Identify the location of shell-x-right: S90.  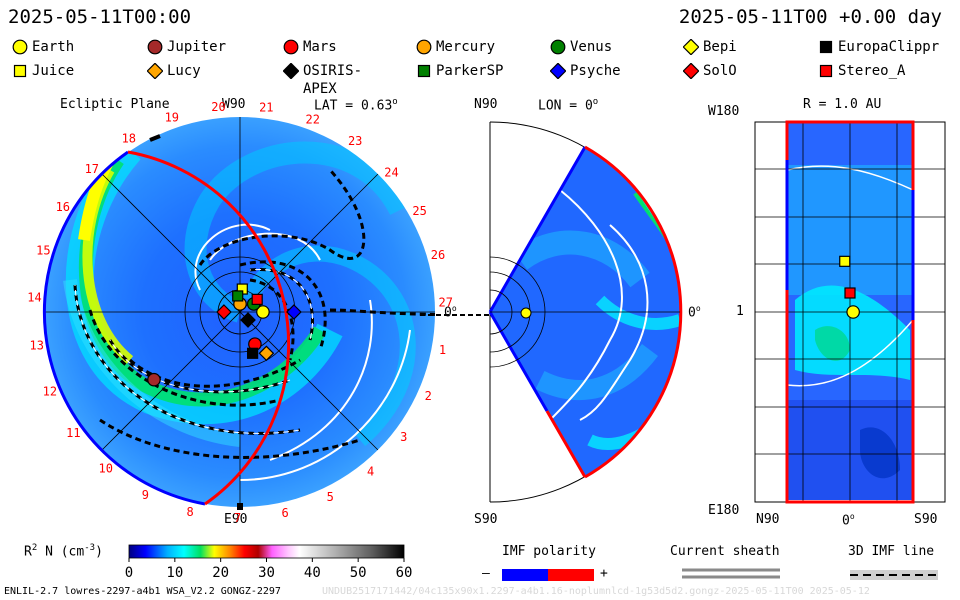
(926, 519).